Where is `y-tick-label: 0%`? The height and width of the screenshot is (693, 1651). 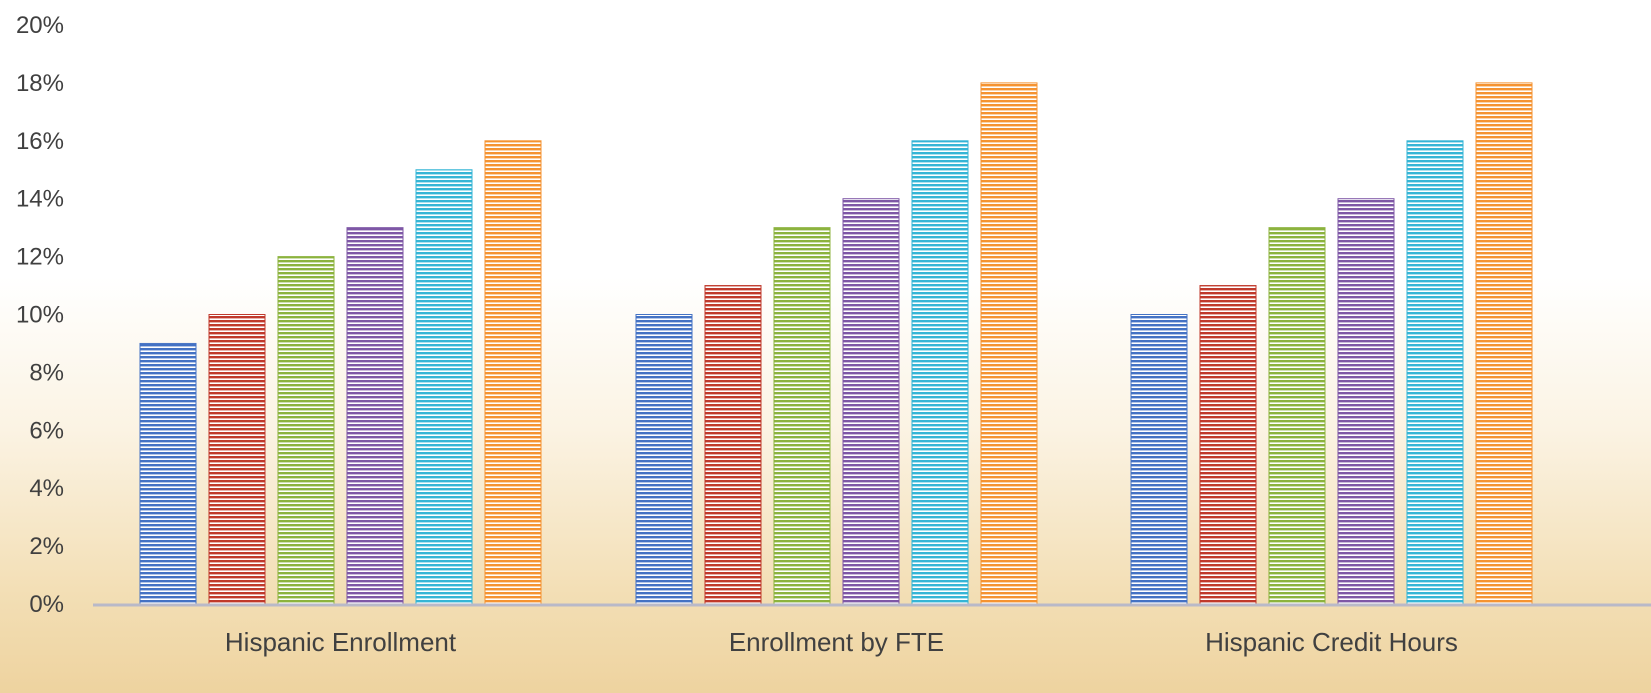 y-tick-label: 0% is located at coordinates (46, 604).